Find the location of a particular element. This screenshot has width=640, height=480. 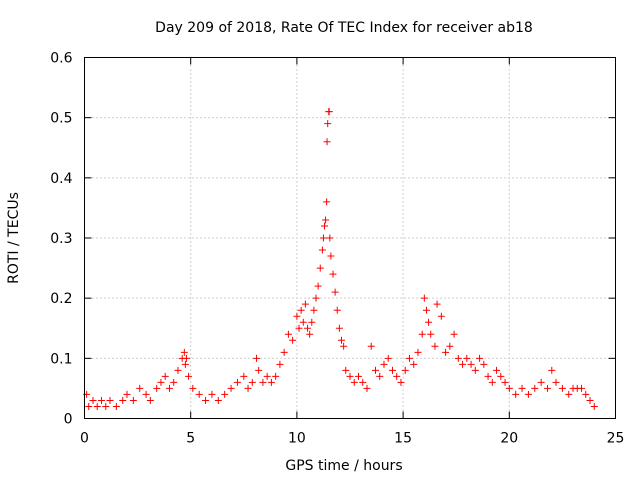

y-tick-label: 0.3 is located at coordinates (61, 239).